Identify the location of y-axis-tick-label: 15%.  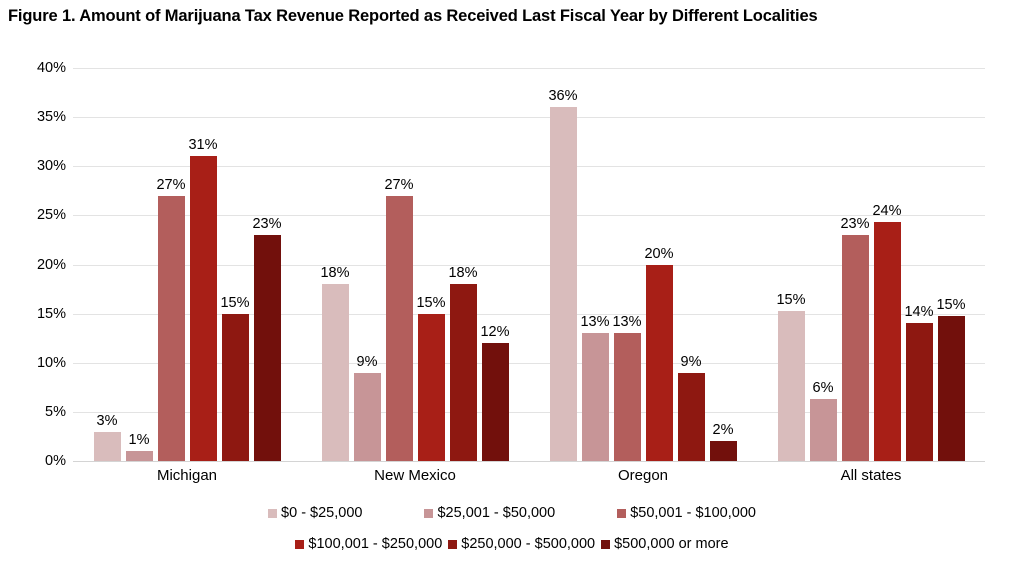
(51, 313).